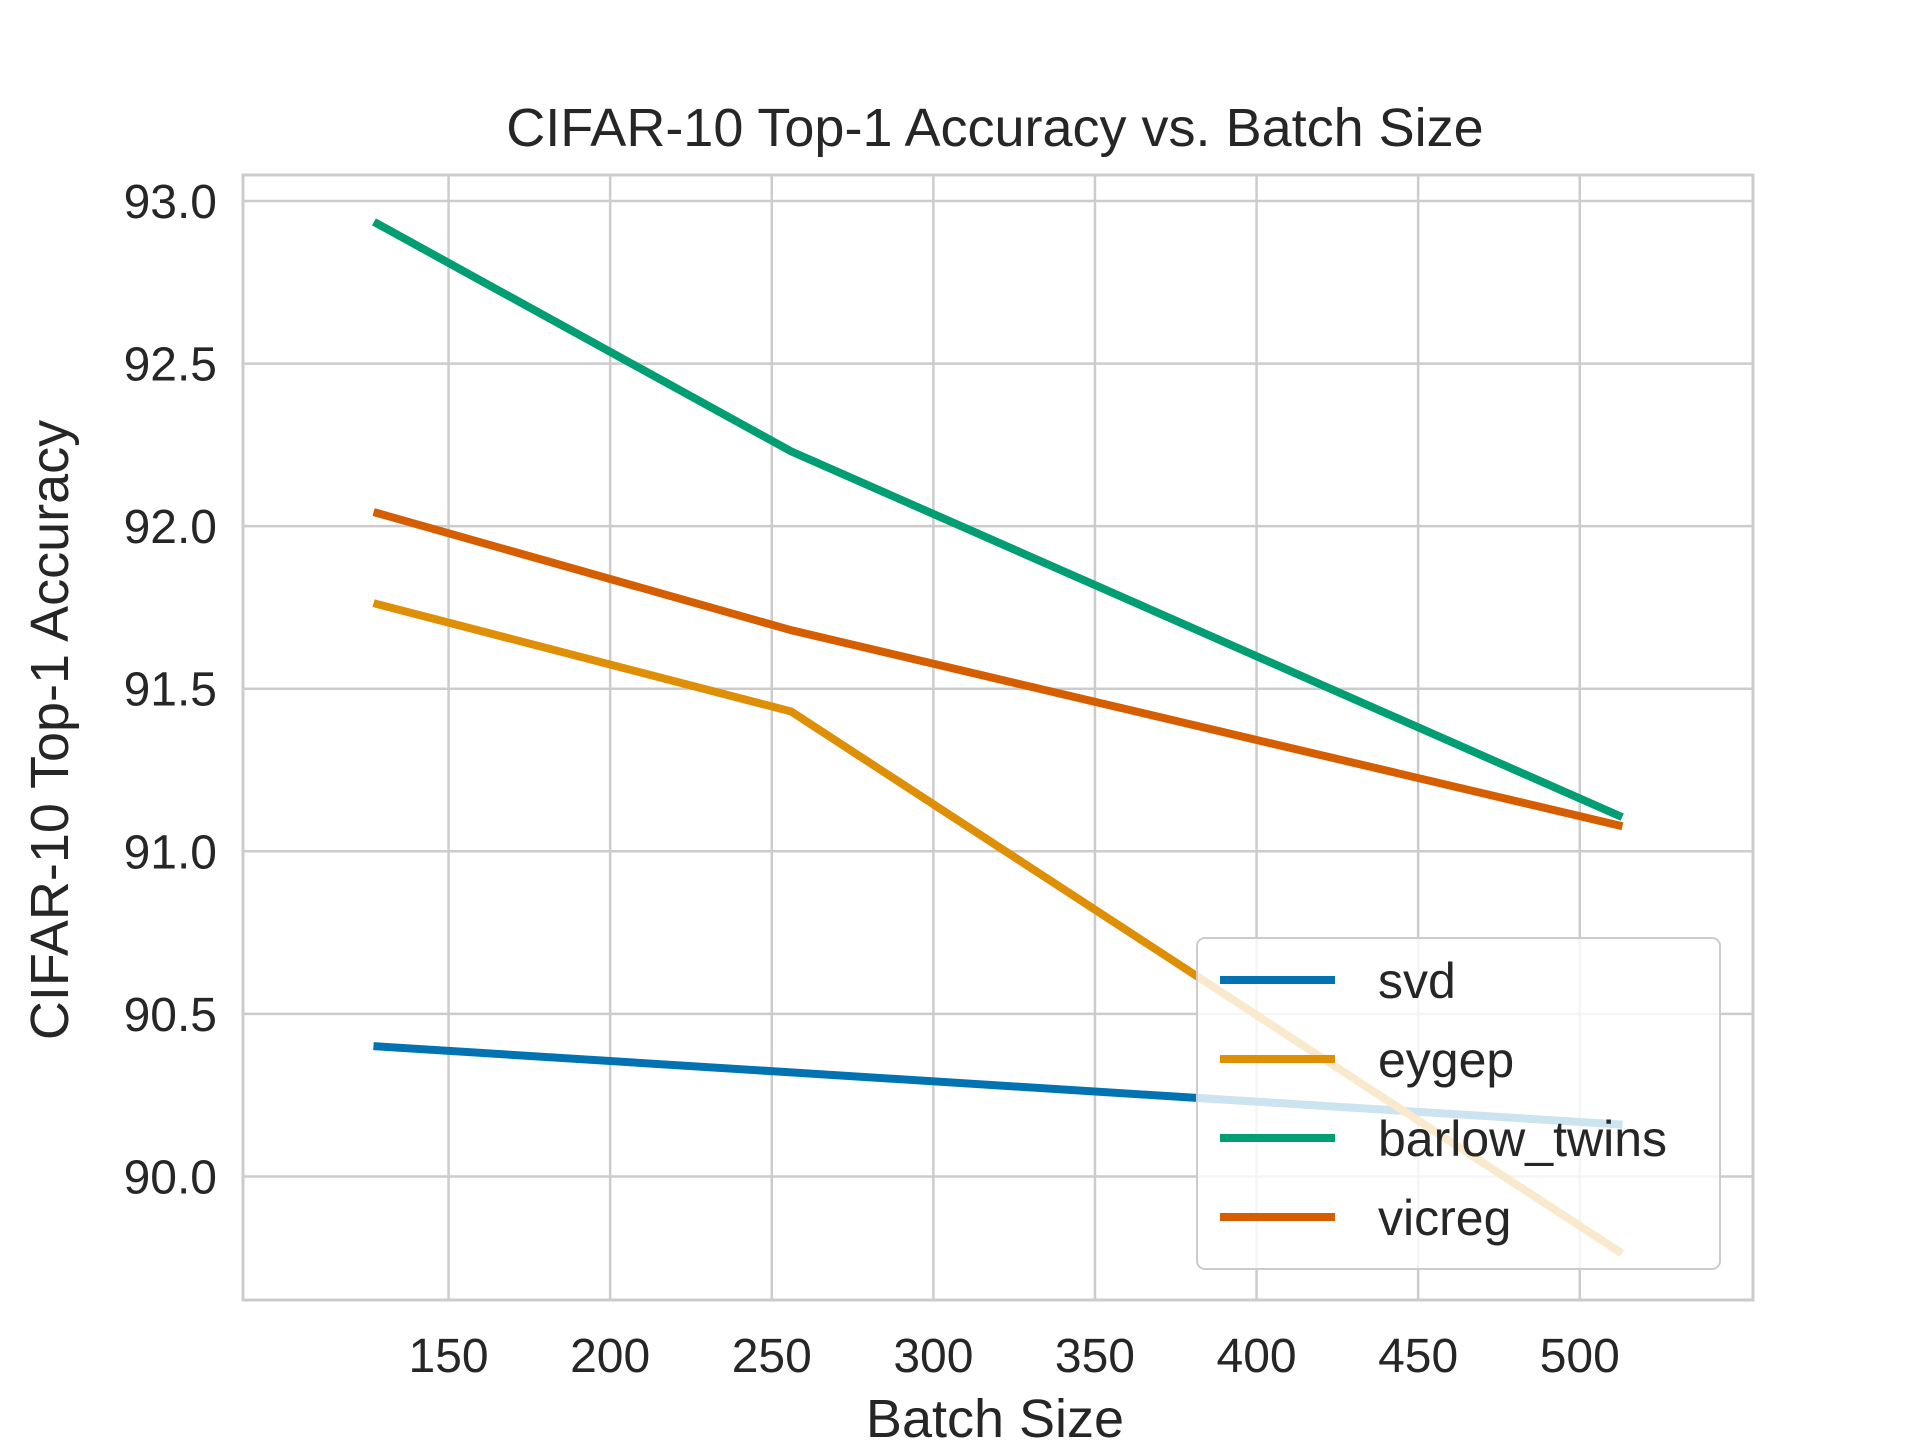  I want to click on x-tick-label: 350, so click(1095, 1356).